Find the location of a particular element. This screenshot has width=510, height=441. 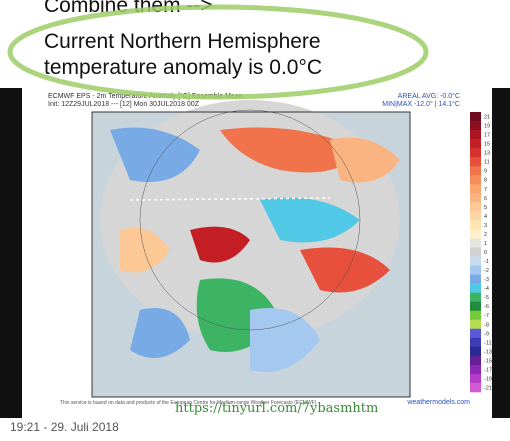

colorbar-label: -19 is located at coordinates (488, 379).